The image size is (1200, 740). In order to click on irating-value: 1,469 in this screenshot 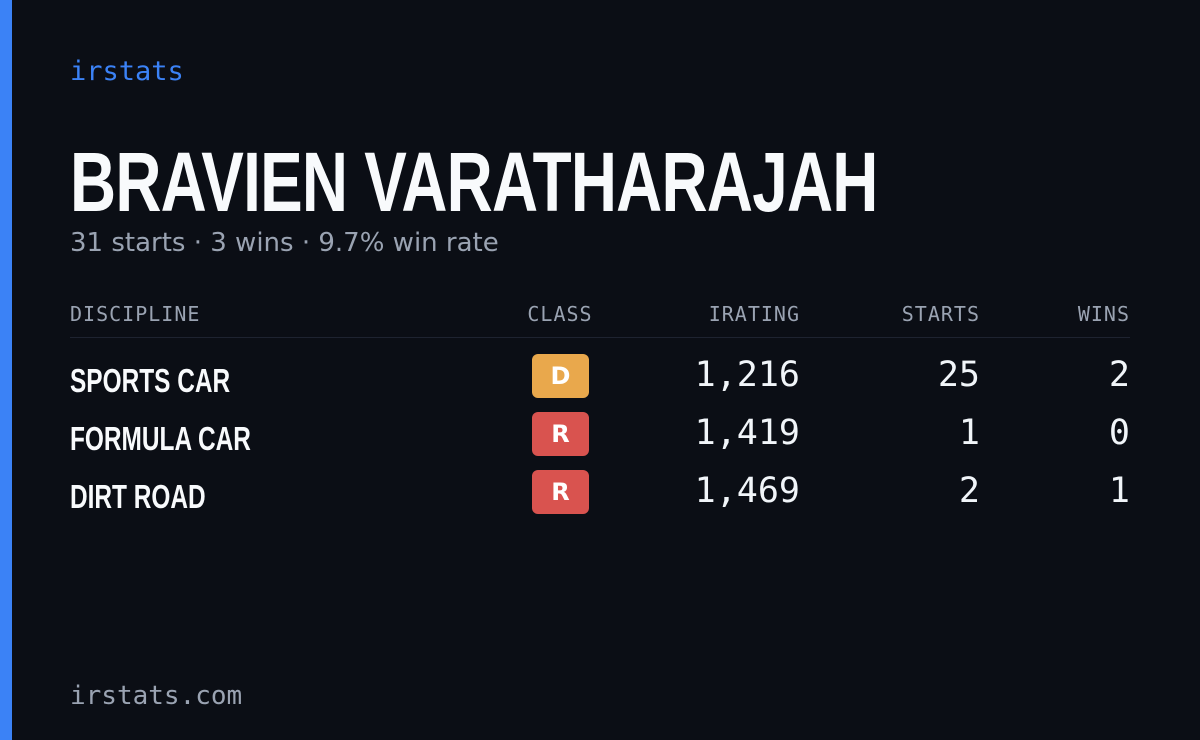, I will do `click(747, 491)`.